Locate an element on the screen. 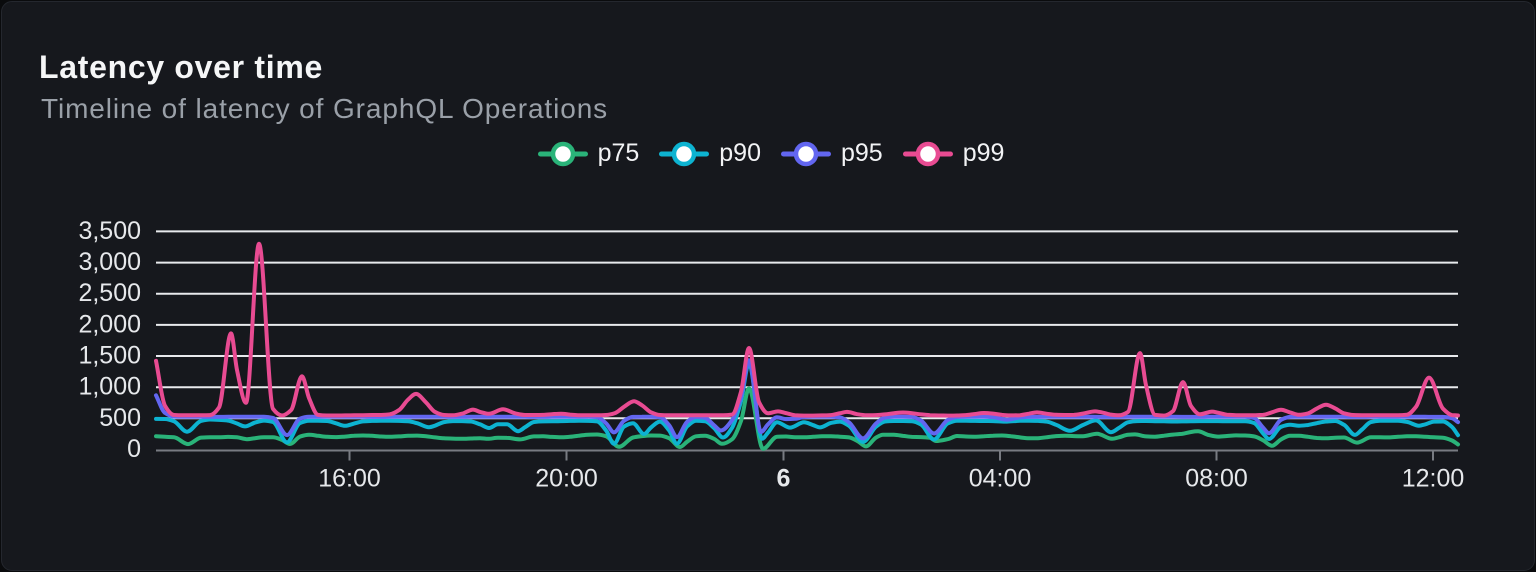  svg-text: 1,000 is located at coordinates (109, 387).